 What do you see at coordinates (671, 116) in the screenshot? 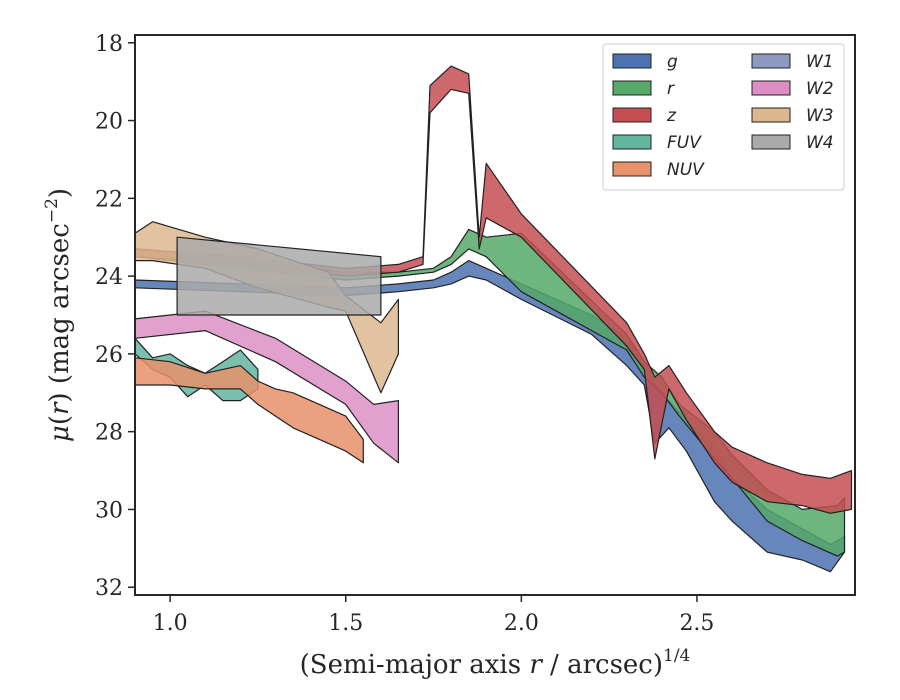
I see `legend-label-z: z` at bounding box center [671, 116].